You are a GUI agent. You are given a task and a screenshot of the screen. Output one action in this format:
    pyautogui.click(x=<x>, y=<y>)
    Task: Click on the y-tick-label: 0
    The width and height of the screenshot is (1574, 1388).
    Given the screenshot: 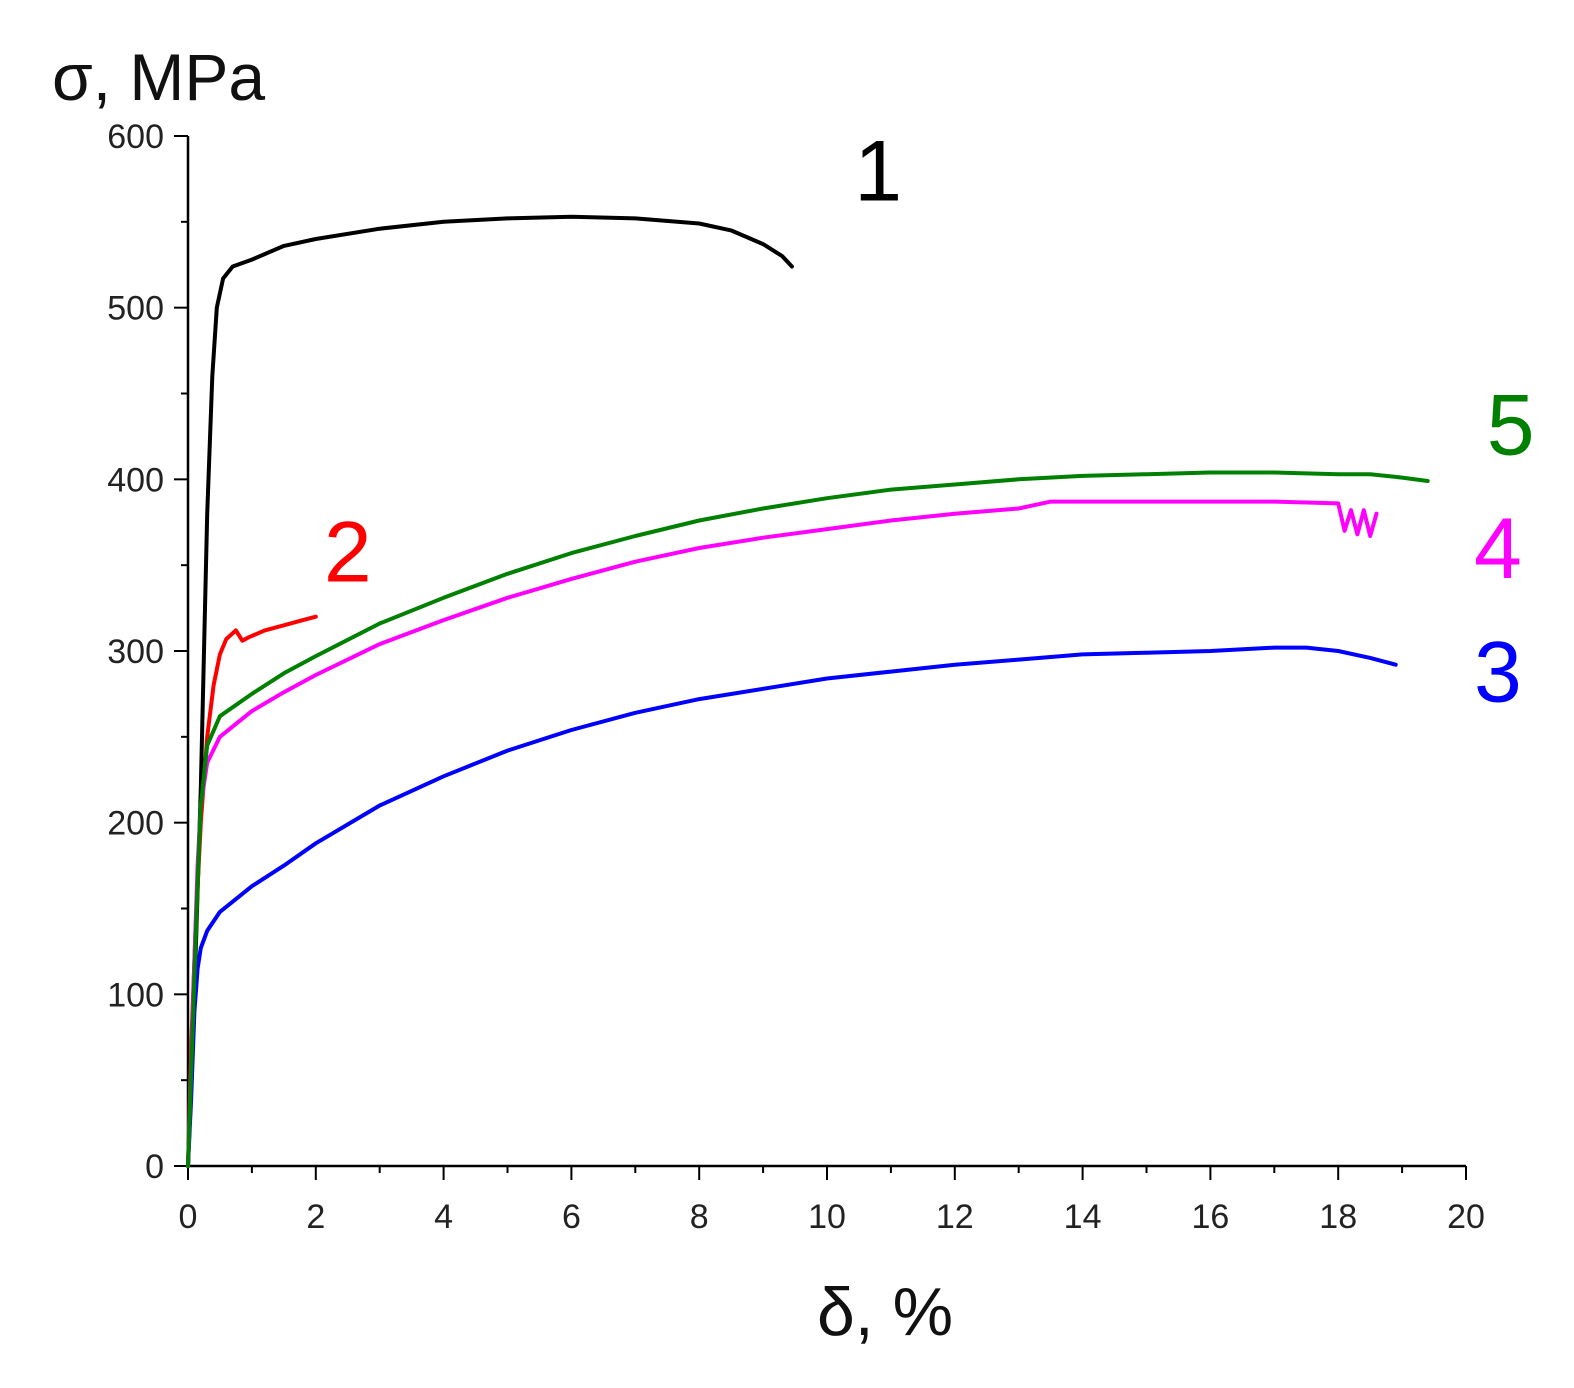 What is the action you would take?
    pyautogui.click(x=154, y=1167)
    